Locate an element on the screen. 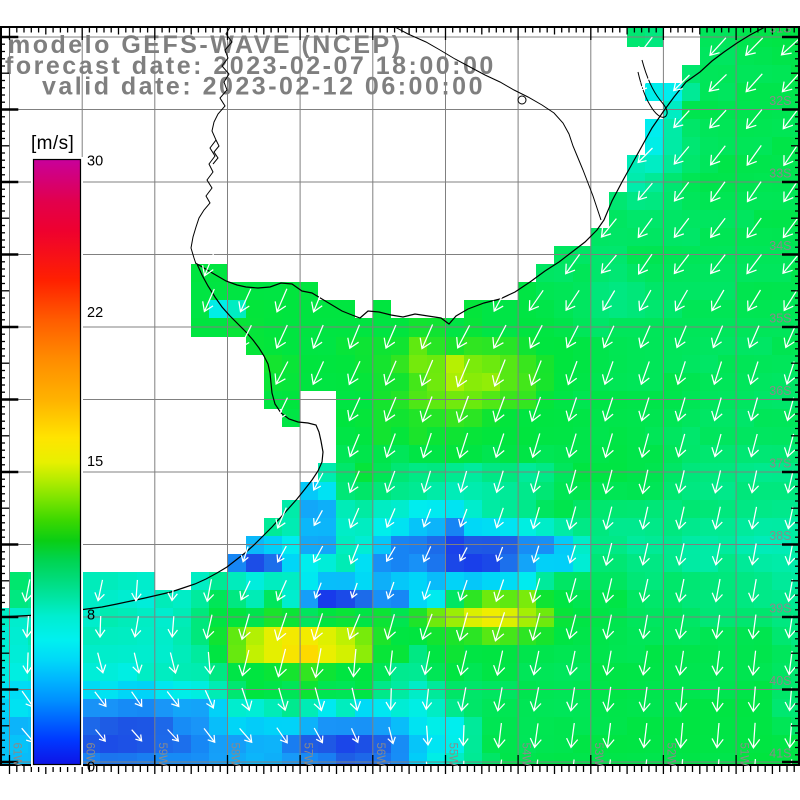  svg-text: 31S is located at coordinates (780, 29).